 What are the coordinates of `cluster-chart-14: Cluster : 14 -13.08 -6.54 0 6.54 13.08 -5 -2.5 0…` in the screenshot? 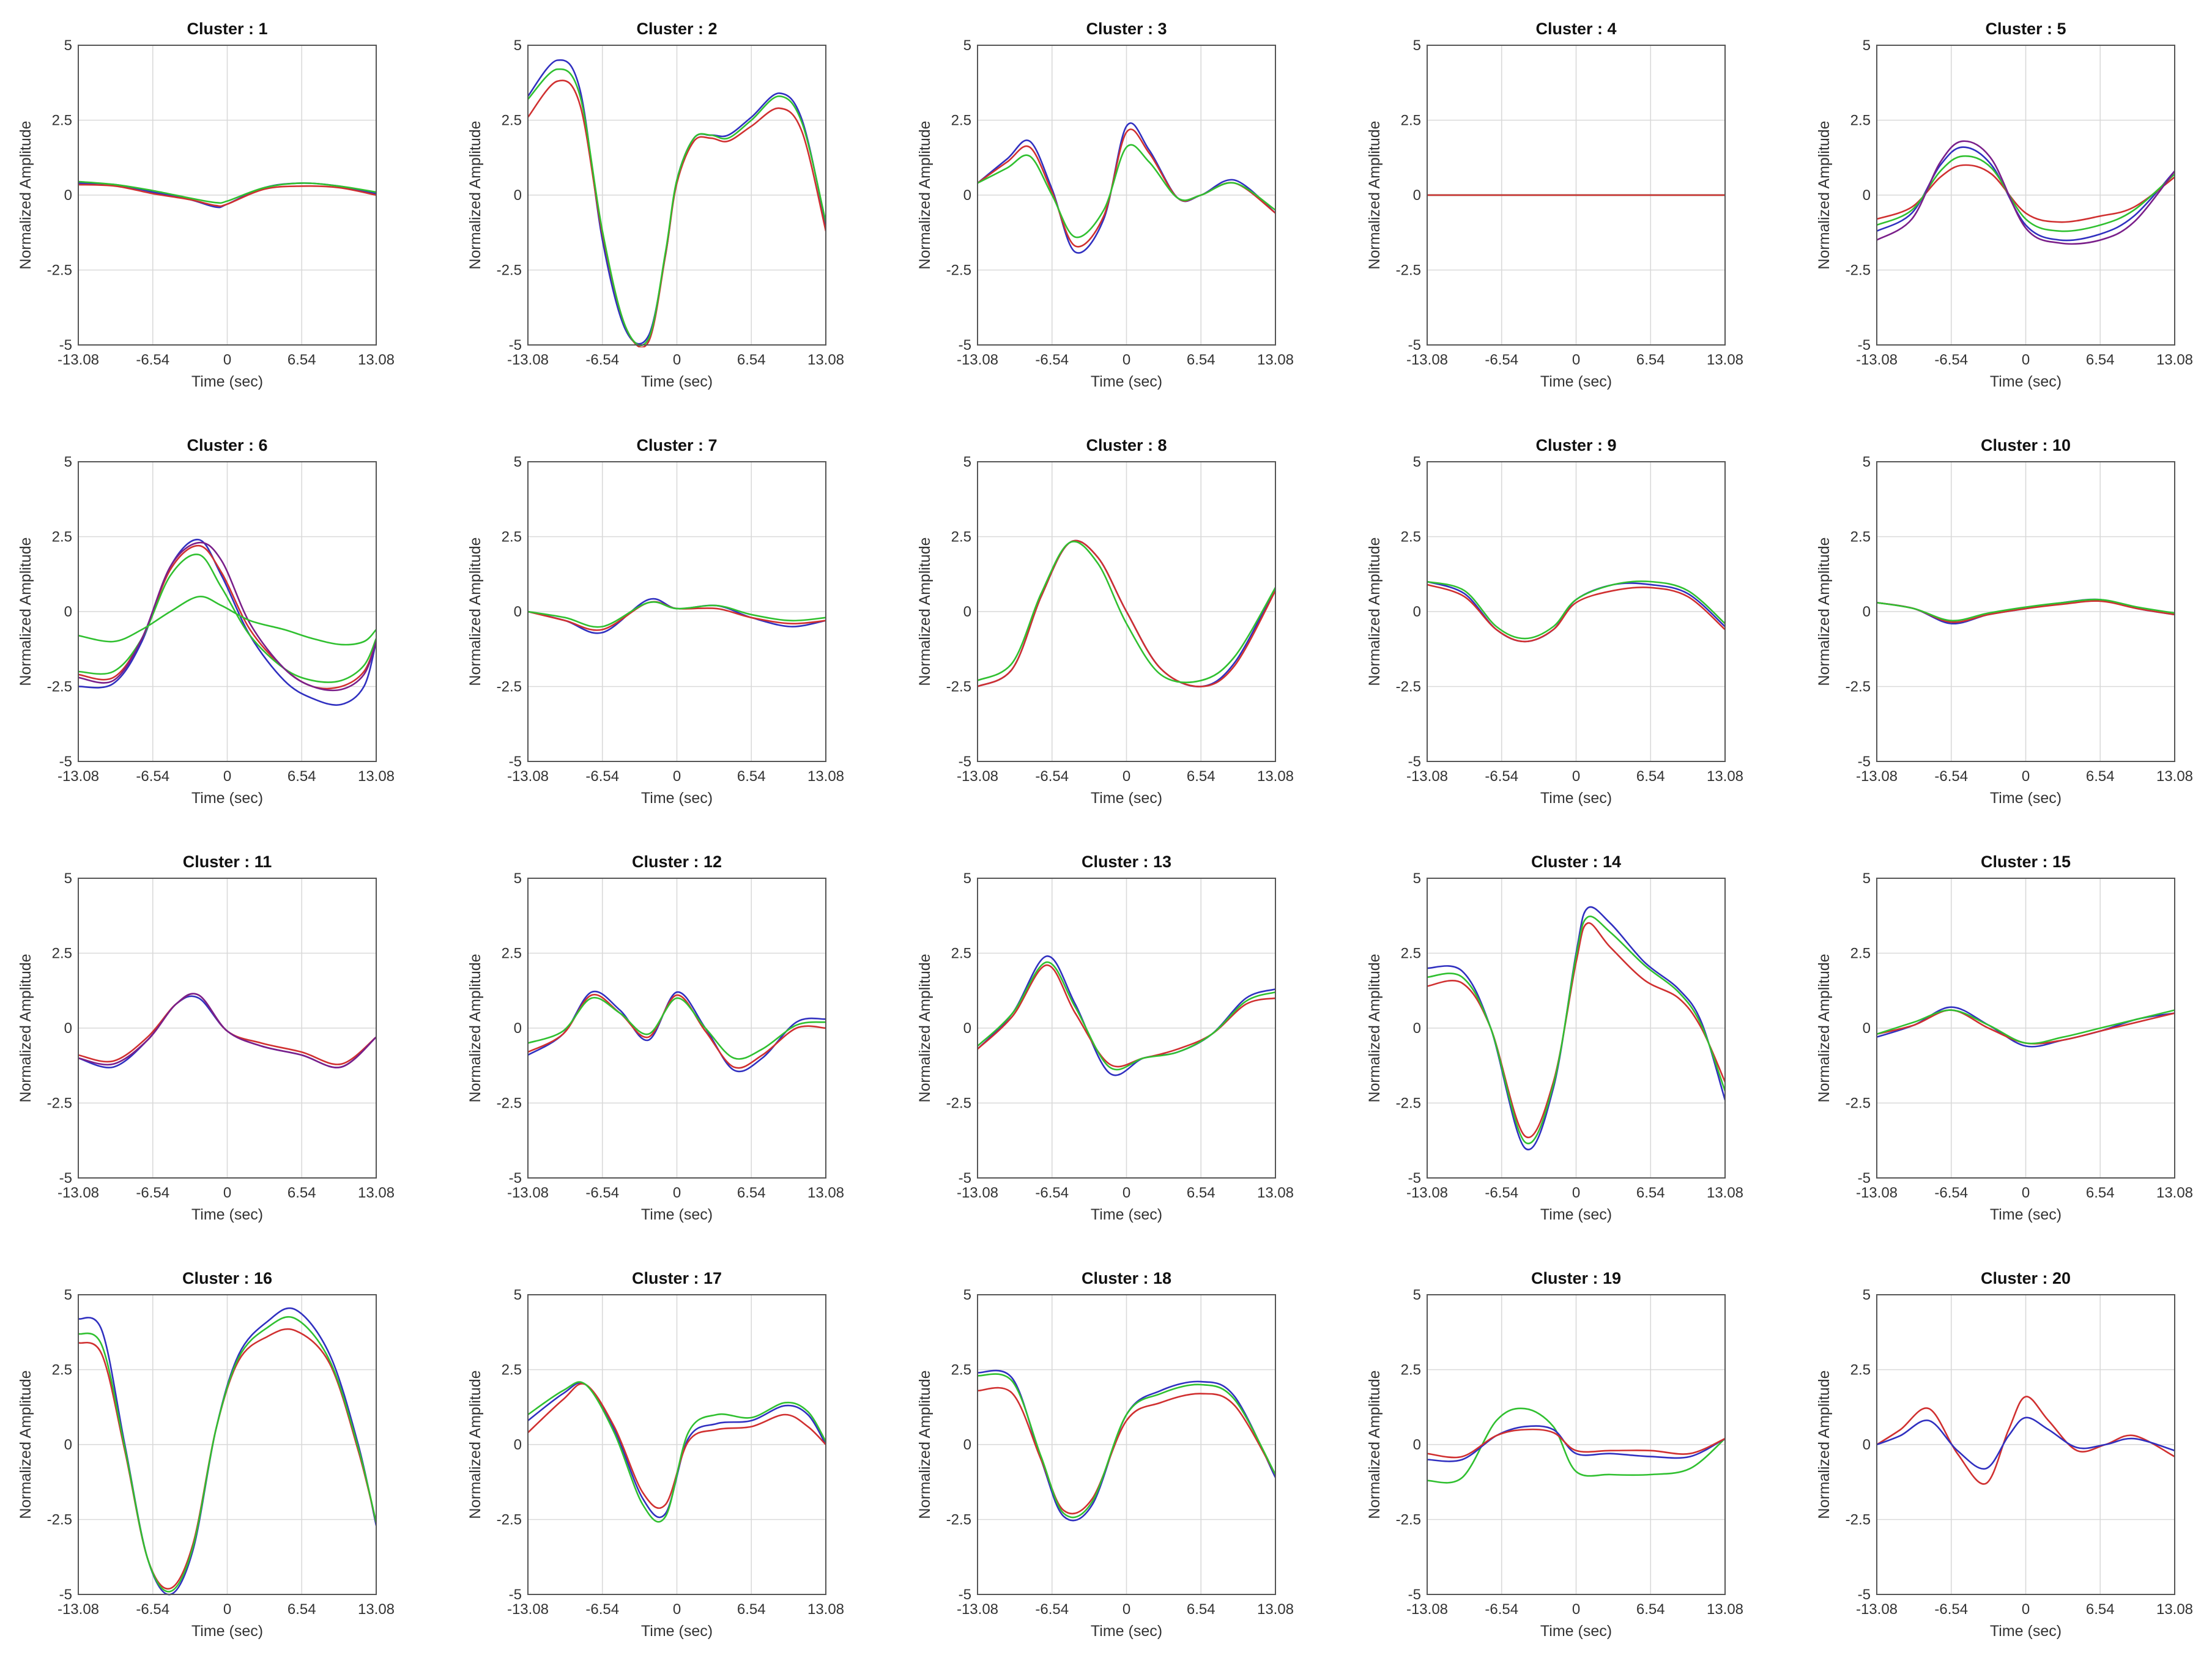 It's located at (1554, 1038).